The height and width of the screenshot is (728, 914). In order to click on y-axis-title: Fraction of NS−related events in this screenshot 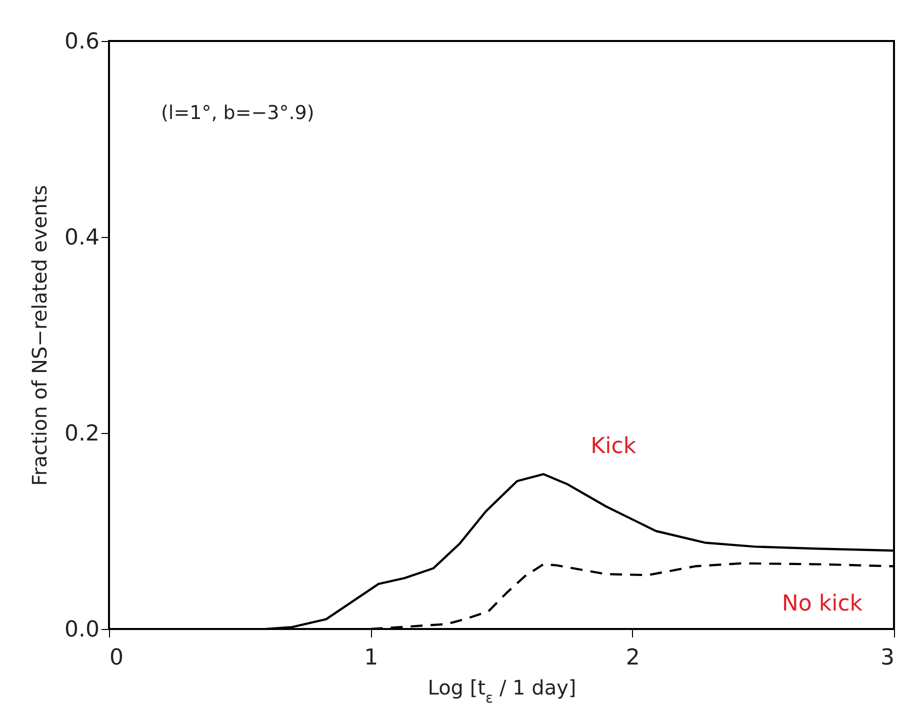, I will do `click(40, 335)`.